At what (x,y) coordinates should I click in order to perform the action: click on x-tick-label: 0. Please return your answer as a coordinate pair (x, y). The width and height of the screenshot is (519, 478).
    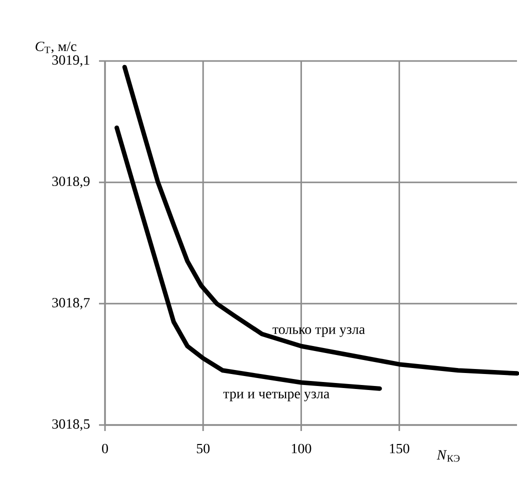
    Looking at the image, I should click on (105, 449).